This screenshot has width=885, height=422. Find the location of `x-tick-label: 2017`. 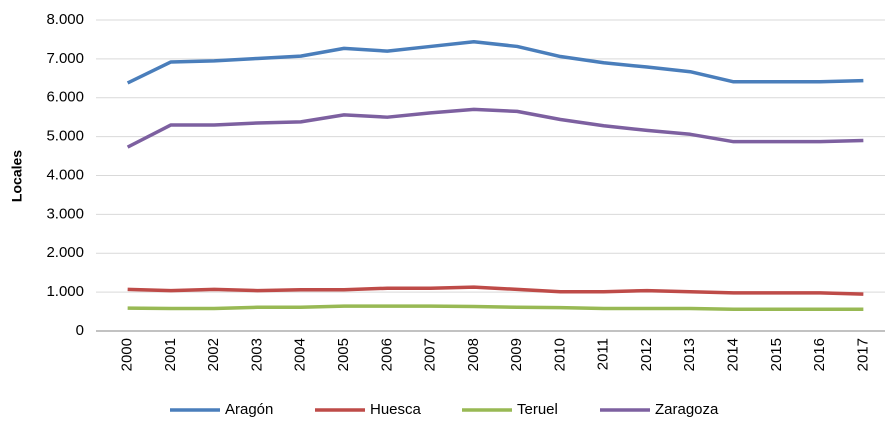

x-tick-label: 2017 is located at coordinates (862, 354).